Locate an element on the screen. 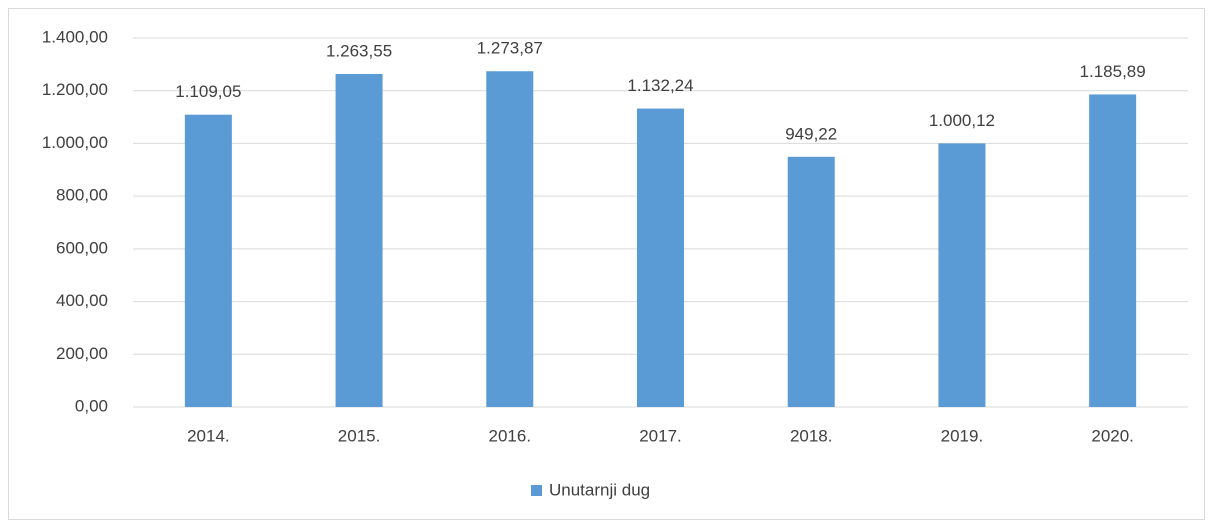 This screenshot has width=1213, height=529. x-tick-label: 2015. is located at coordinates (359, 435).